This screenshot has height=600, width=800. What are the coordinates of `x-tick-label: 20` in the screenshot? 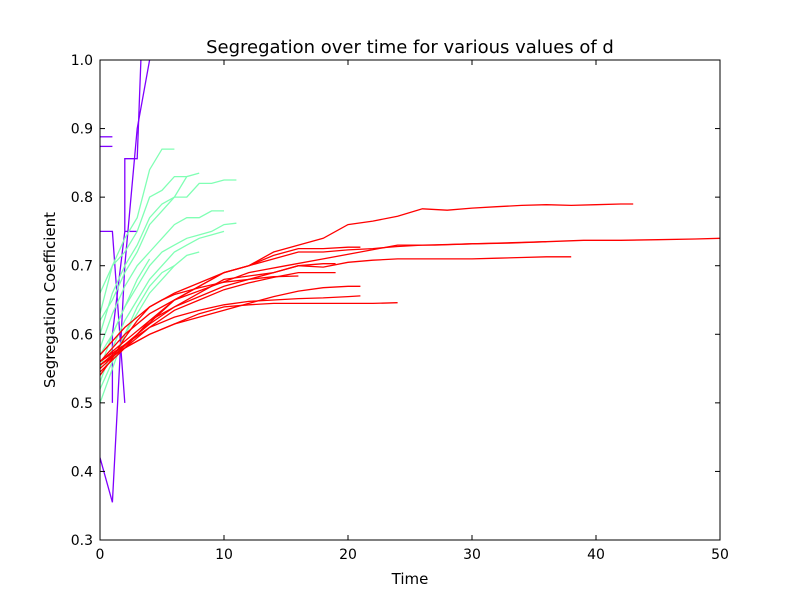 It's located at (348, 555).